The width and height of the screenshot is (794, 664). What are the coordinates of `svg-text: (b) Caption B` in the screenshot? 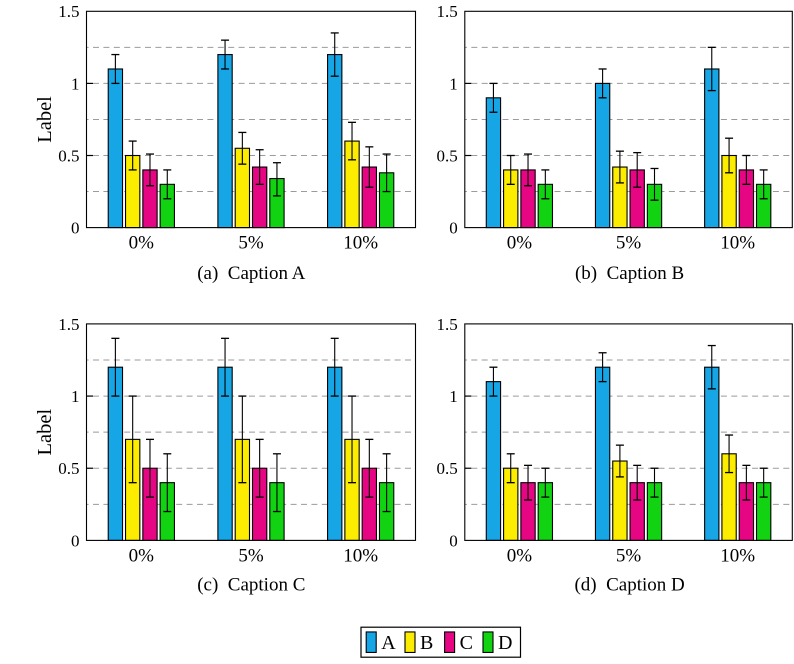 It's located at (629, 273).